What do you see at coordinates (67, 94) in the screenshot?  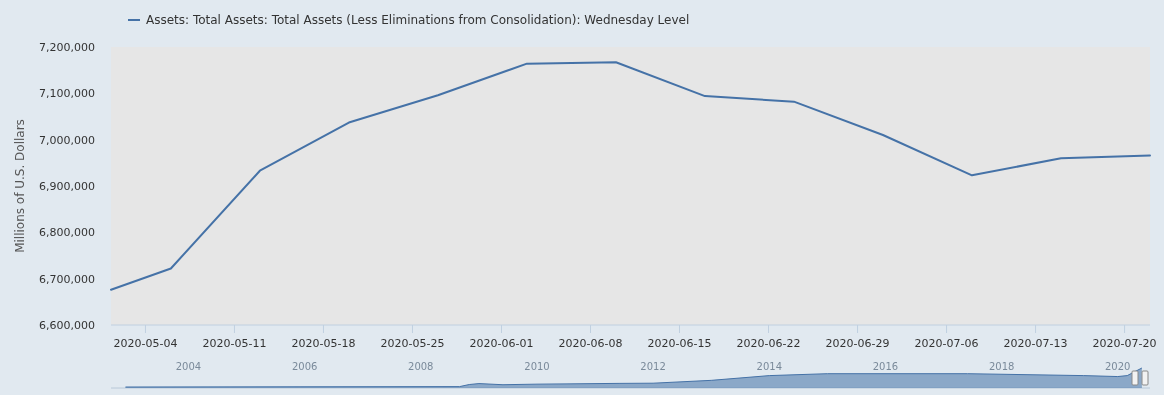 I see `y-tick-label: 7,100,000` at bounding box center [67, 94].